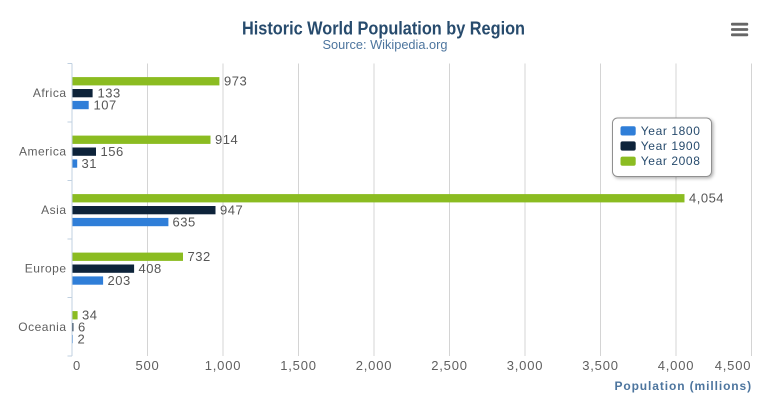 Image resolution: width=769 pixels, height=416 pixels. What do you see at coordinates (385, 44) in the screenshot?
I see `svg-text: Source: Wikipedia.org` at bounding box center [385, 44].